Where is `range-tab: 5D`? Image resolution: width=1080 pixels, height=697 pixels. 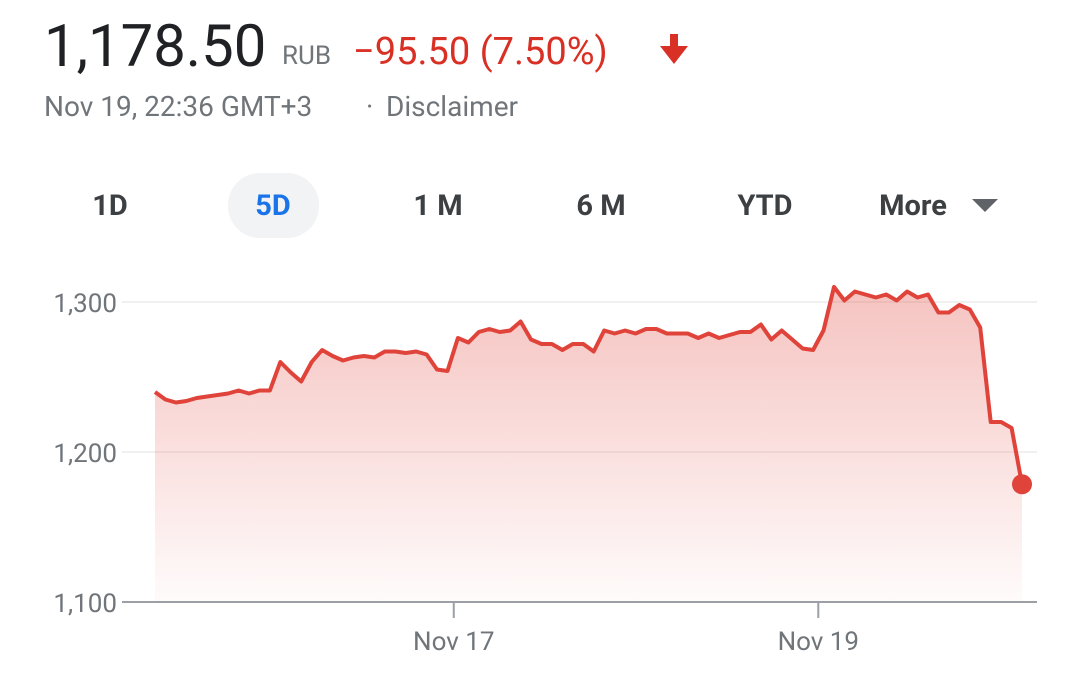 range-tab: 5D is located at coordinates (273, 206).